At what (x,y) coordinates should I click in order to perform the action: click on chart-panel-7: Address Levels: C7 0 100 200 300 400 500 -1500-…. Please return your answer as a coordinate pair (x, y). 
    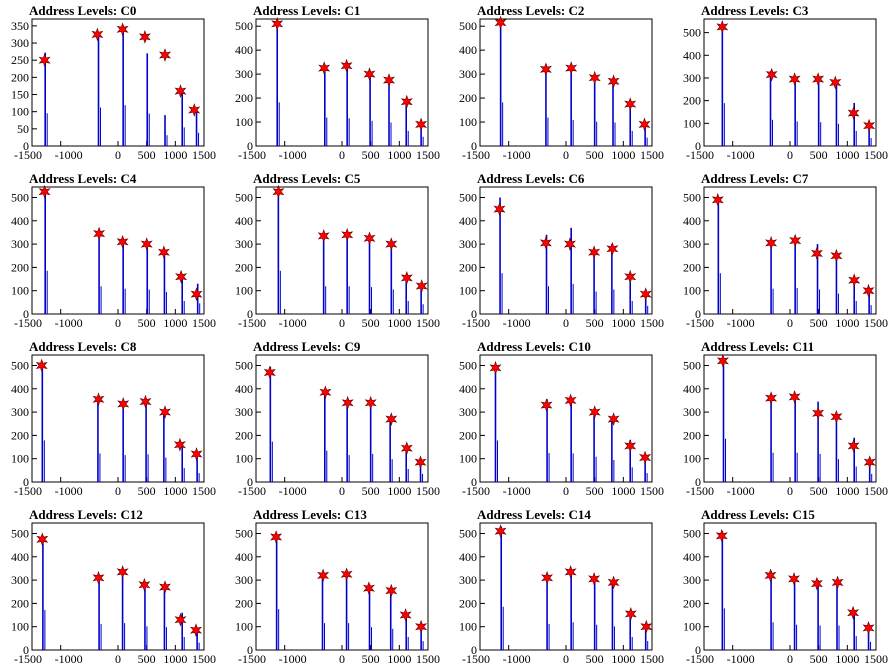
    Looking at the image, I should click on (785, 250).